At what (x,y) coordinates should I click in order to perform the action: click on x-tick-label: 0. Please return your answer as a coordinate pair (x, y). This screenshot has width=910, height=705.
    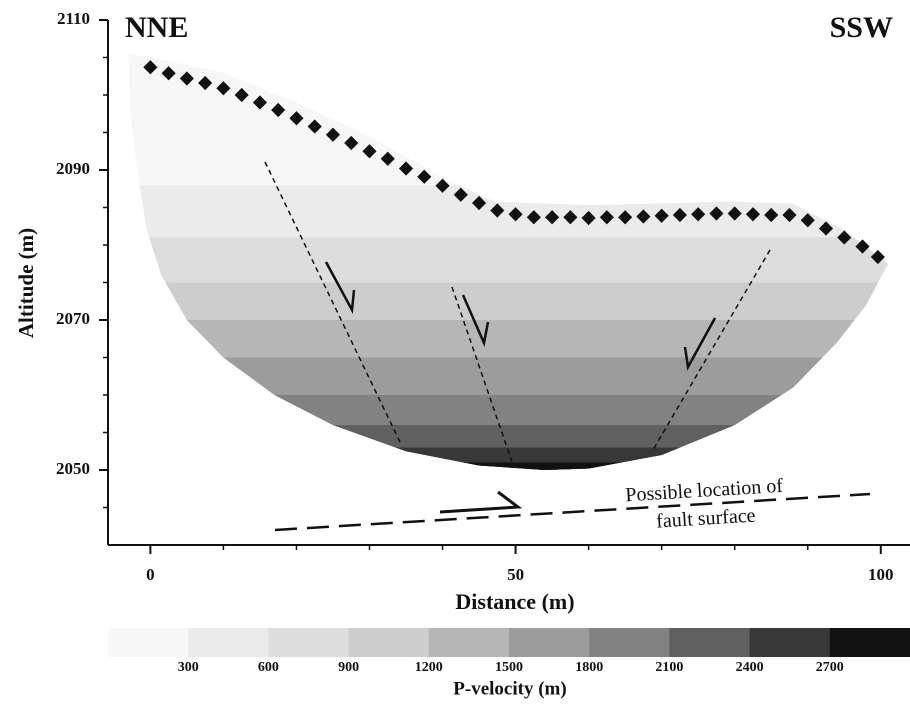
    Looking at the image, I should click on (150, 574).